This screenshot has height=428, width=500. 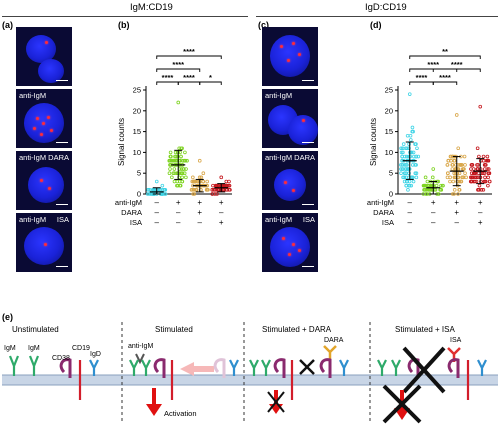 What do you see at coordinates (137, 131) in the screenshot?
I see `y-tick-label: 15` at bounding box center [137, 131].